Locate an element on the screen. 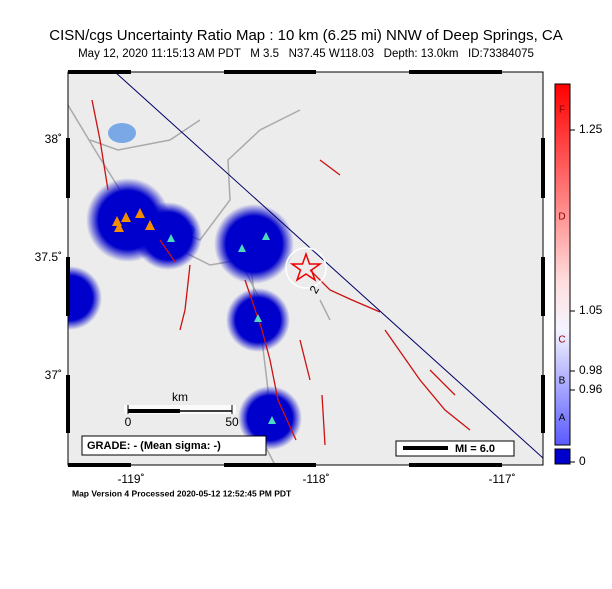 The height and width of the screenshot is (589, 612). scale-unit: km is located at coordinates (180, 397).